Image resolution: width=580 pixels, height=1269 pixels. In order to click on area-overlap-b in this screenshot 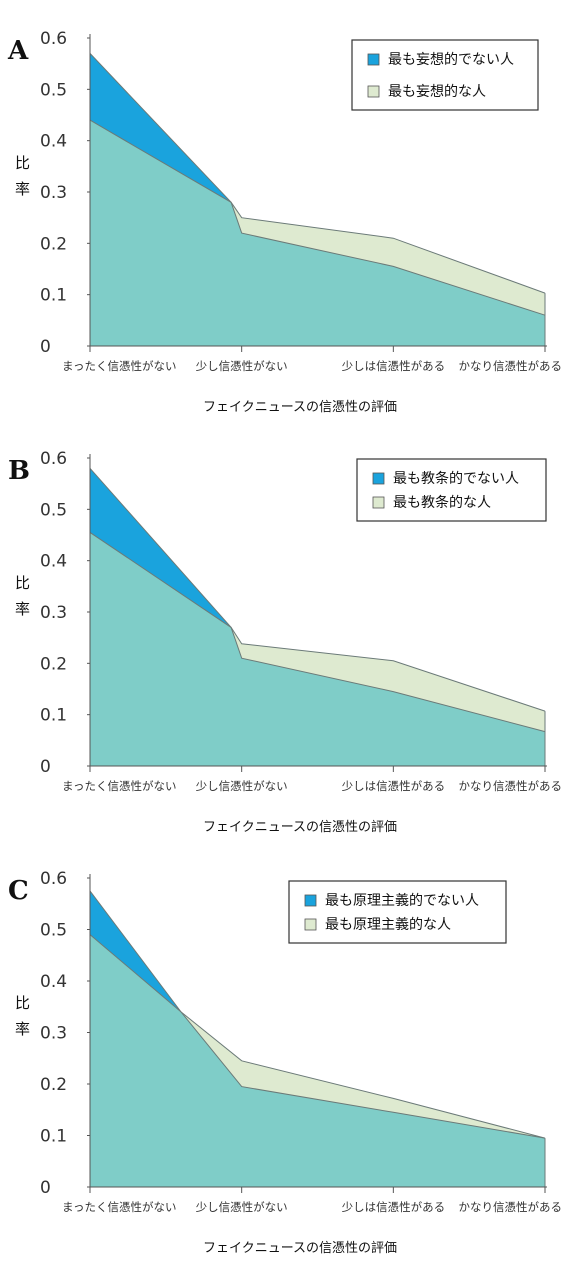, I will do `click(317, 649)`.